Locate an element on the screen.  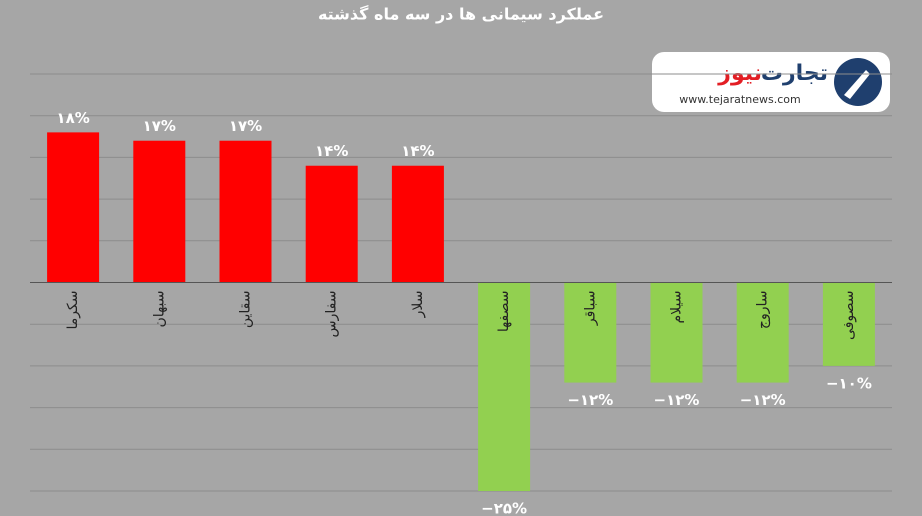
value-label: −۲۵% is located at coordinates (504, 508).